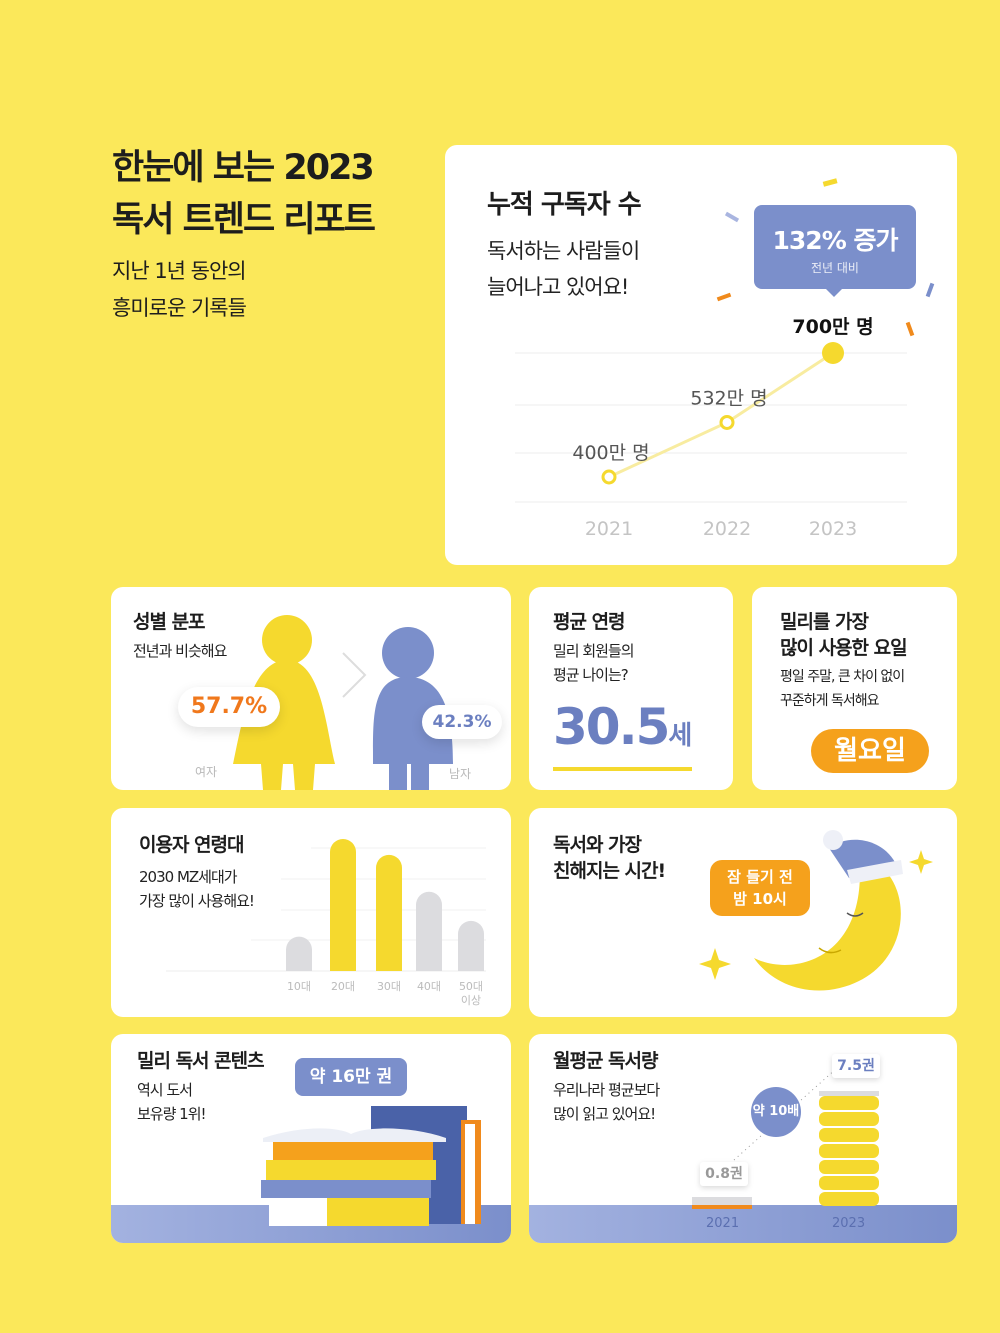 The height and width of the screenshot is (1333, 1000). What do you see at coordinates (743, 1224) in the screenshot?
I see `shelf-band` at bounding box center [743, 1224].